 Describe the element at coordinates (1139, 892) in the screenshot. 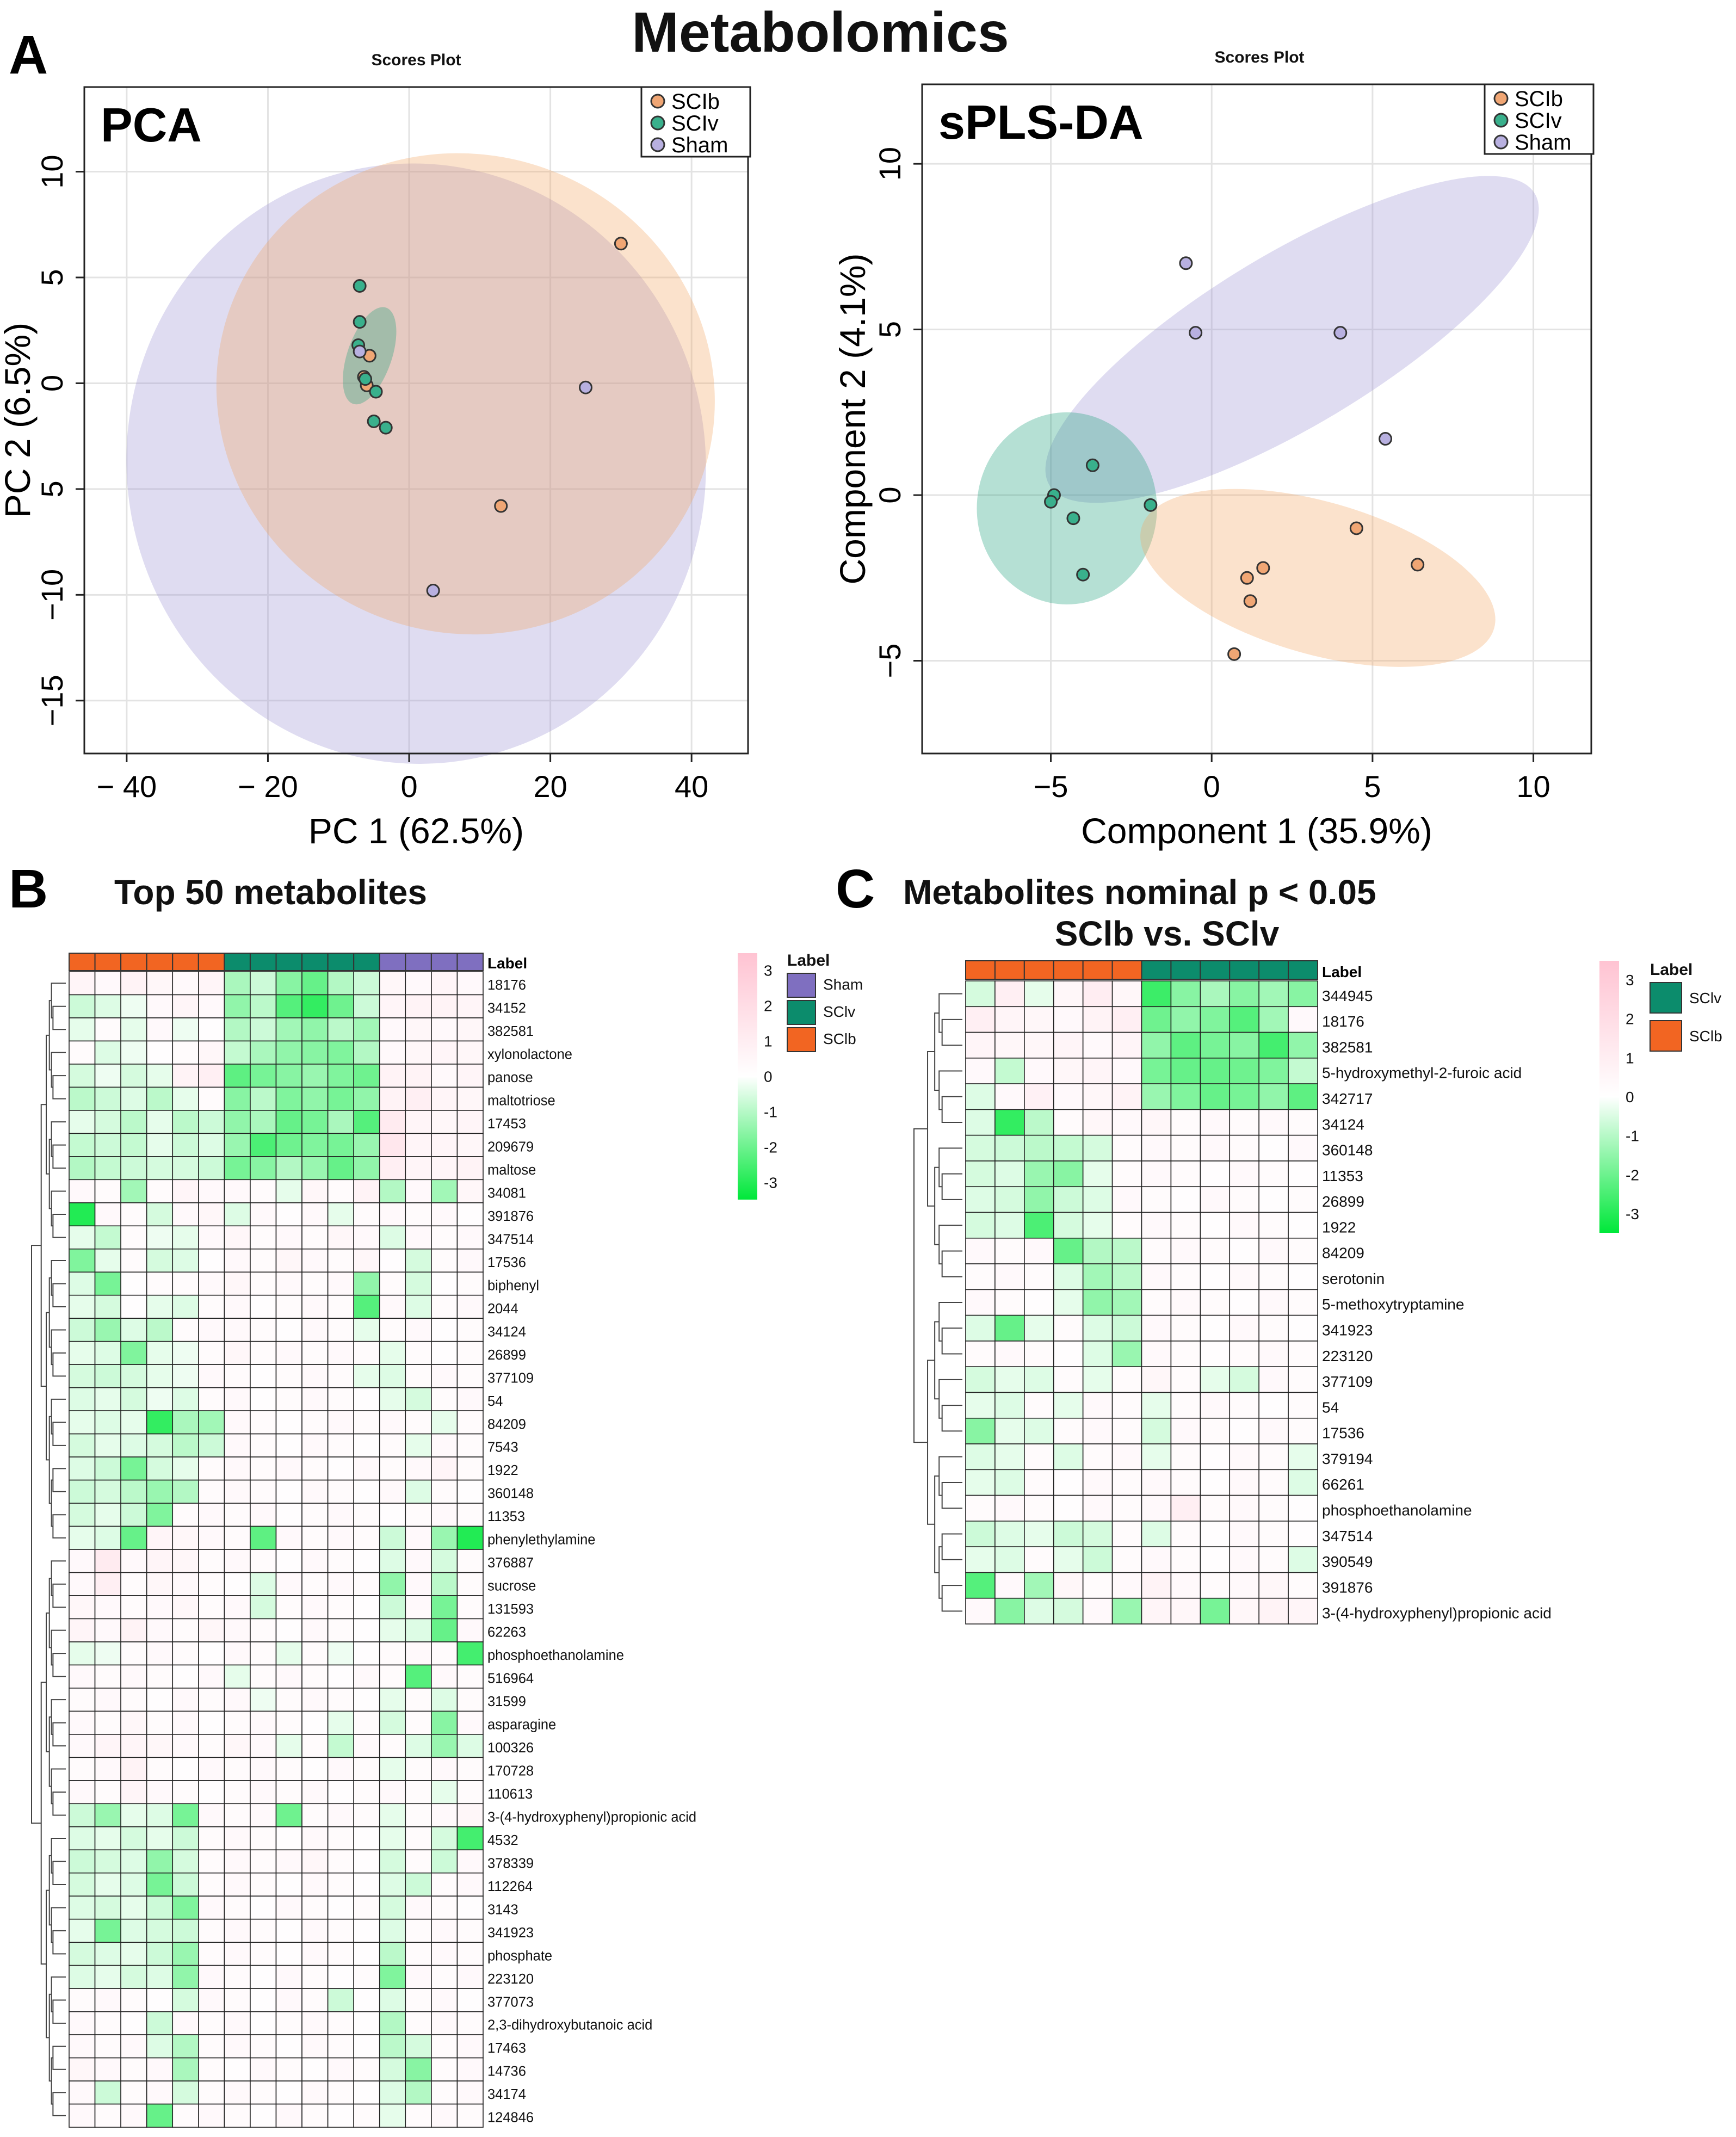

I see `heatmap-title: Metabolites nominal p < 0.05` at that location.